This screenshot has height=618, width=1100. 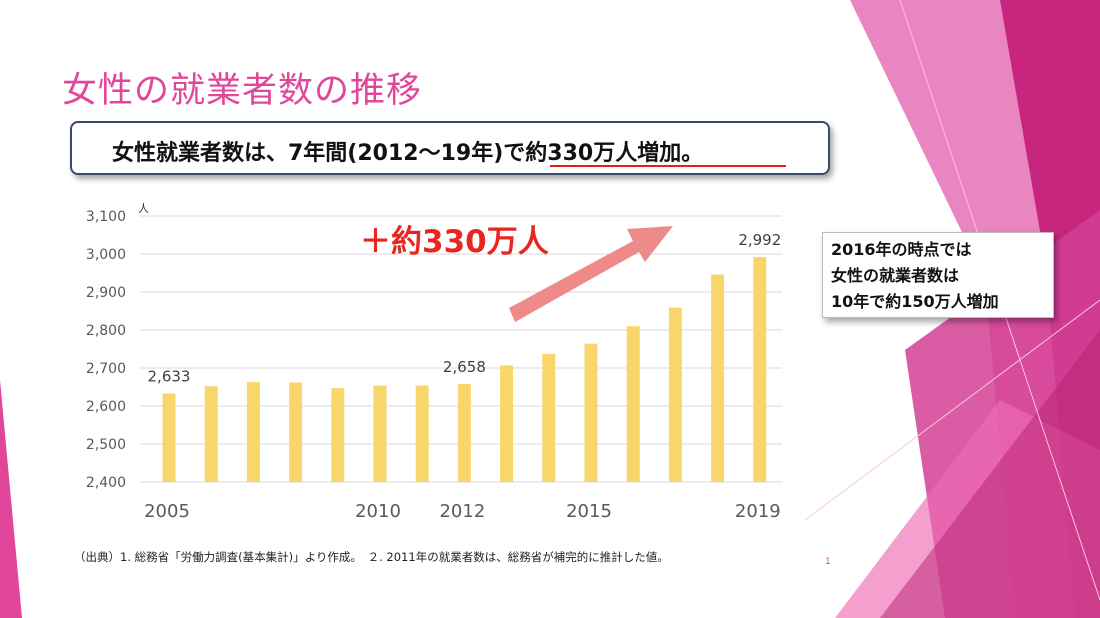 What do you see at coordinates (106, 483) in the screenshot?
I see `y-tick-label: 2,400` at bounding box center [106, 483].